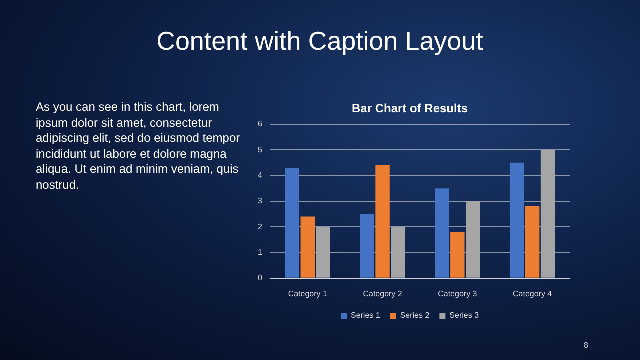 Image resolution: width=640 pixels, height=360 pixels. I want to click on x-tick-label: Category 4, so click(532, 293).